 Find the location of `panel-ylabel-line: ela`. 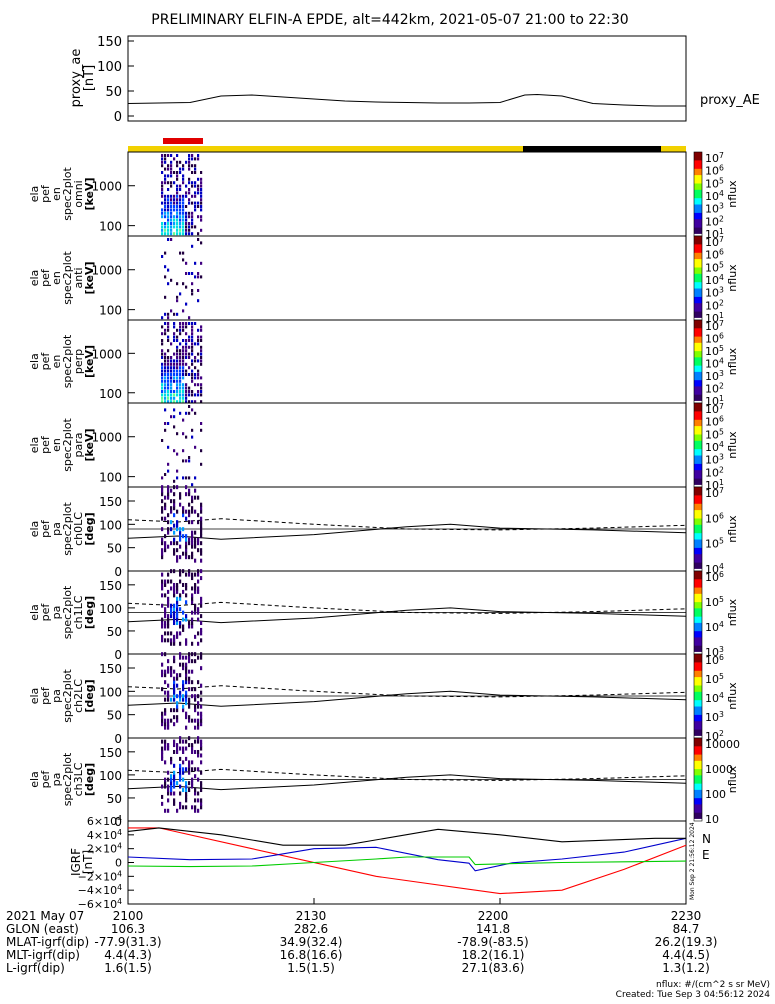

panel-ylabel-line: ela is located at coordinates (34, 612).